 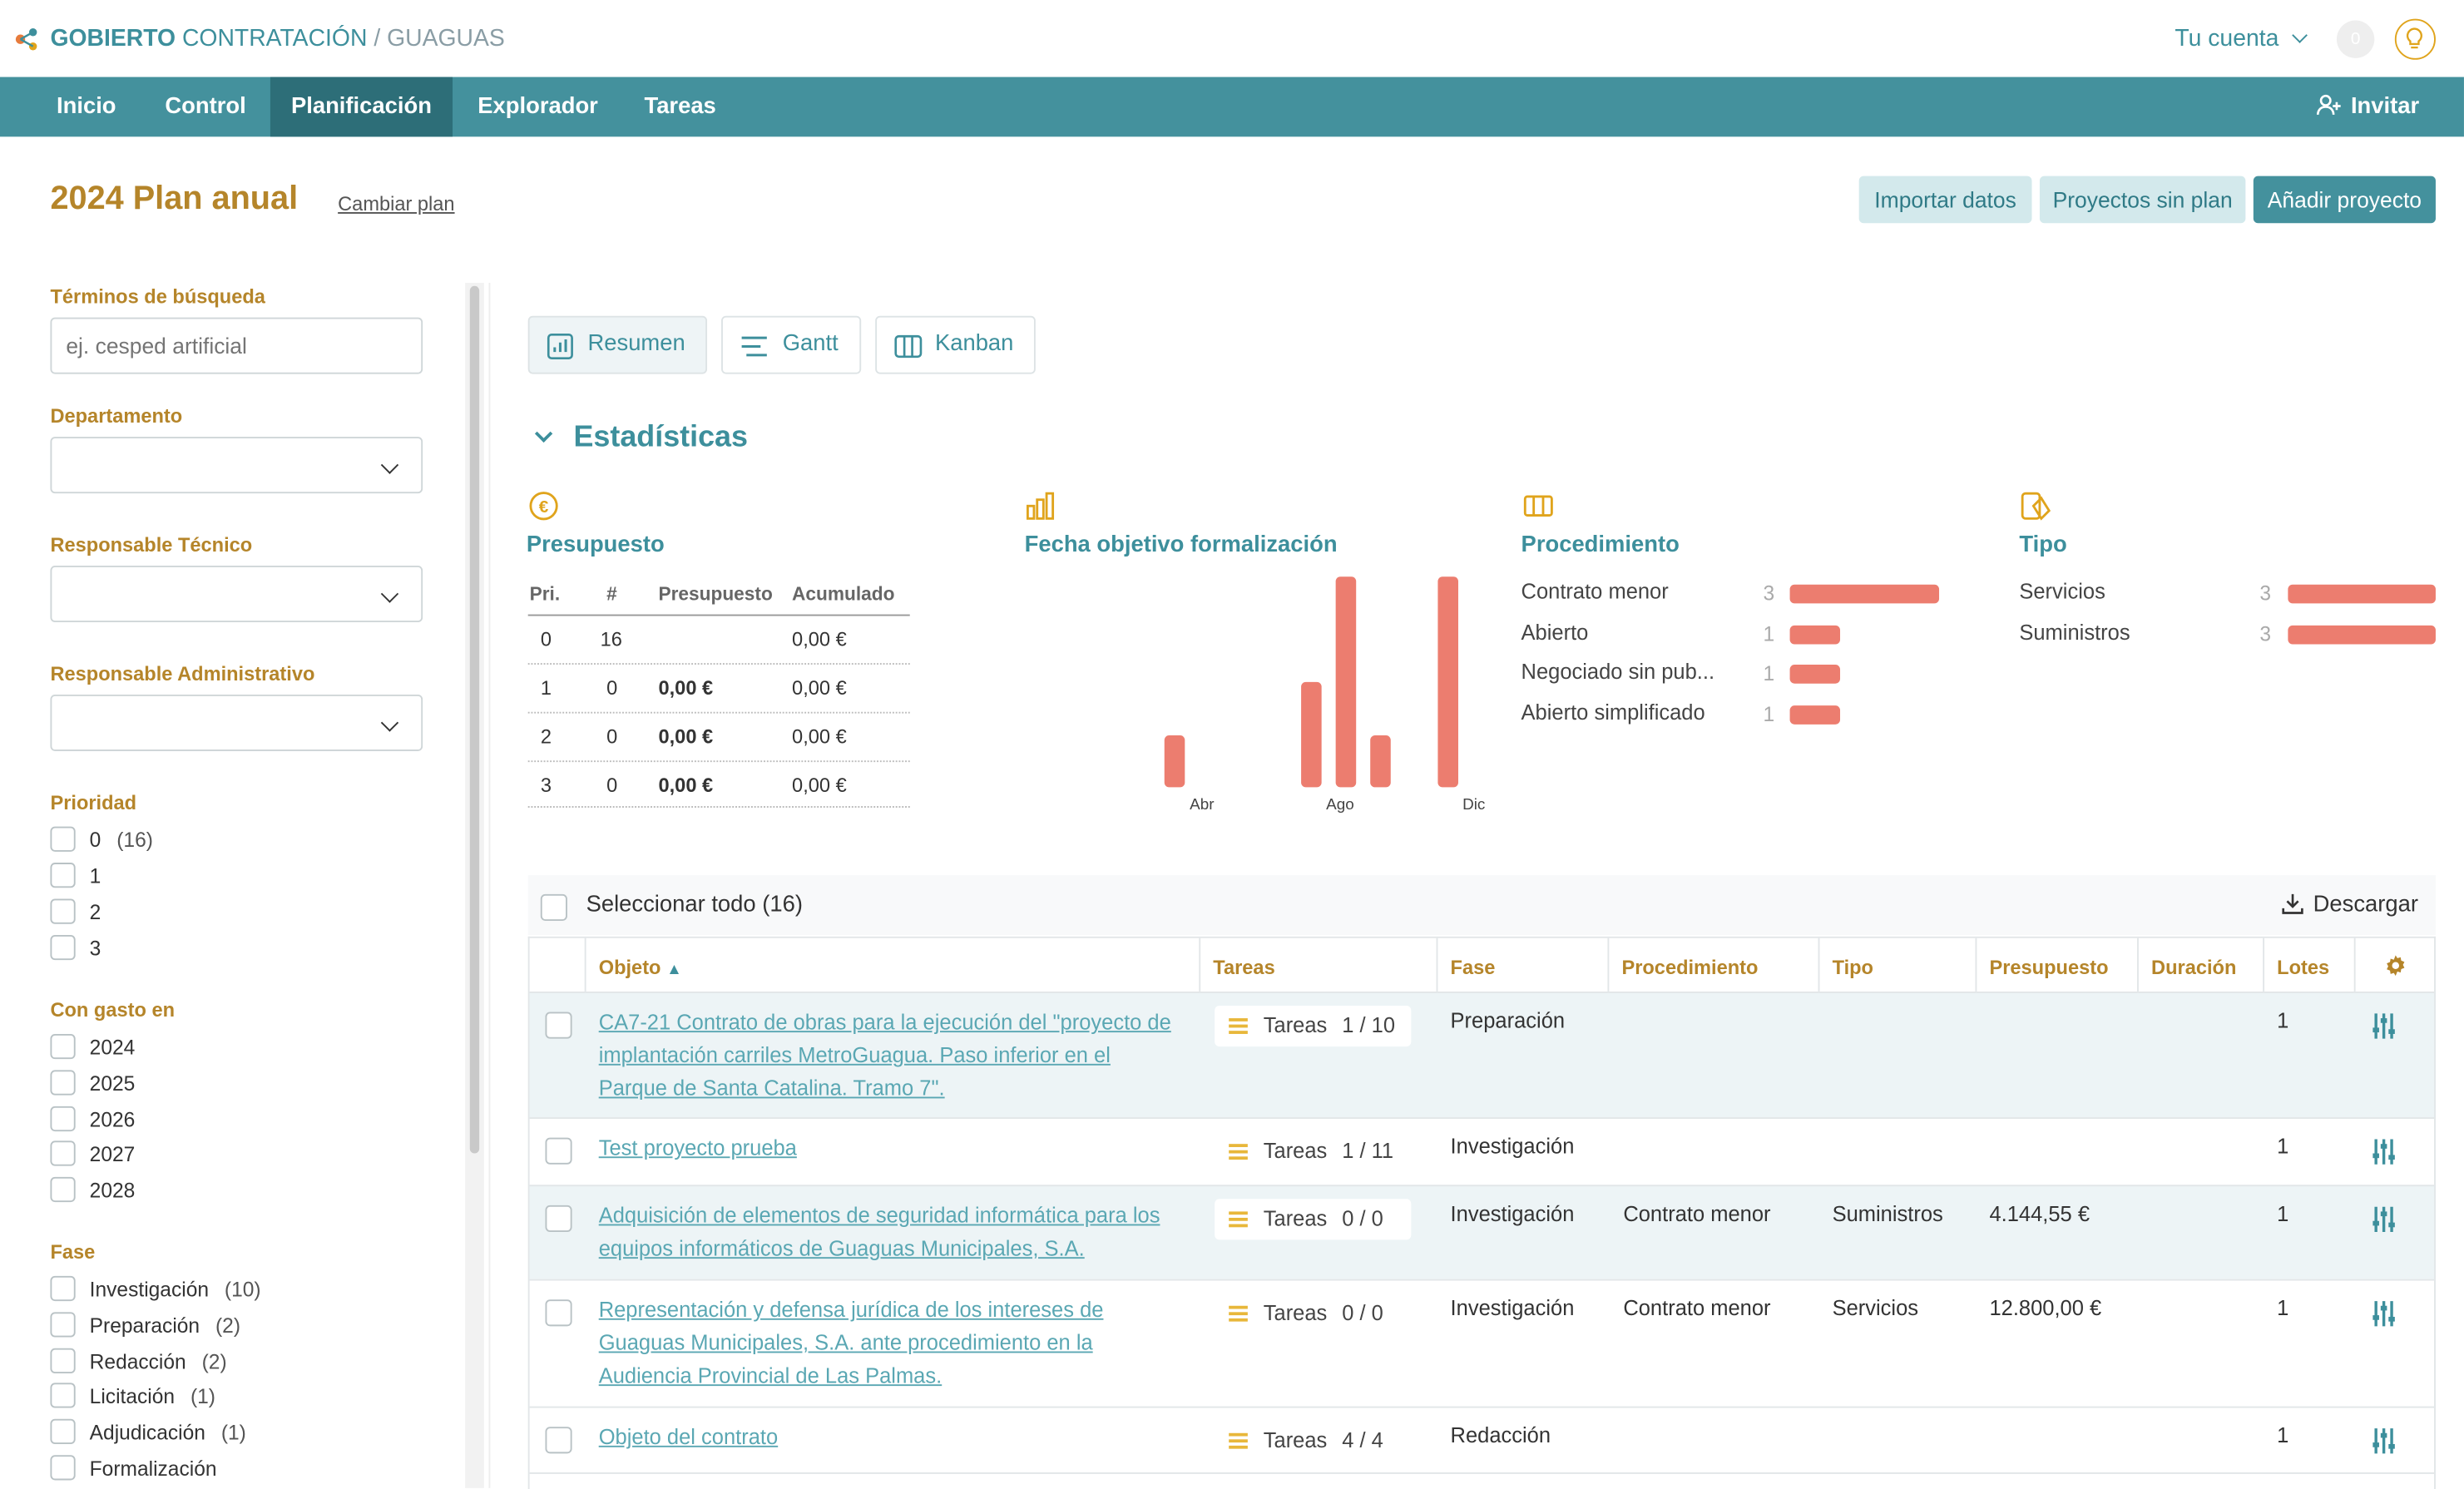 I want to click on tasks-chip: Tareas 1 / 11, so click(x=1313, y=1151).